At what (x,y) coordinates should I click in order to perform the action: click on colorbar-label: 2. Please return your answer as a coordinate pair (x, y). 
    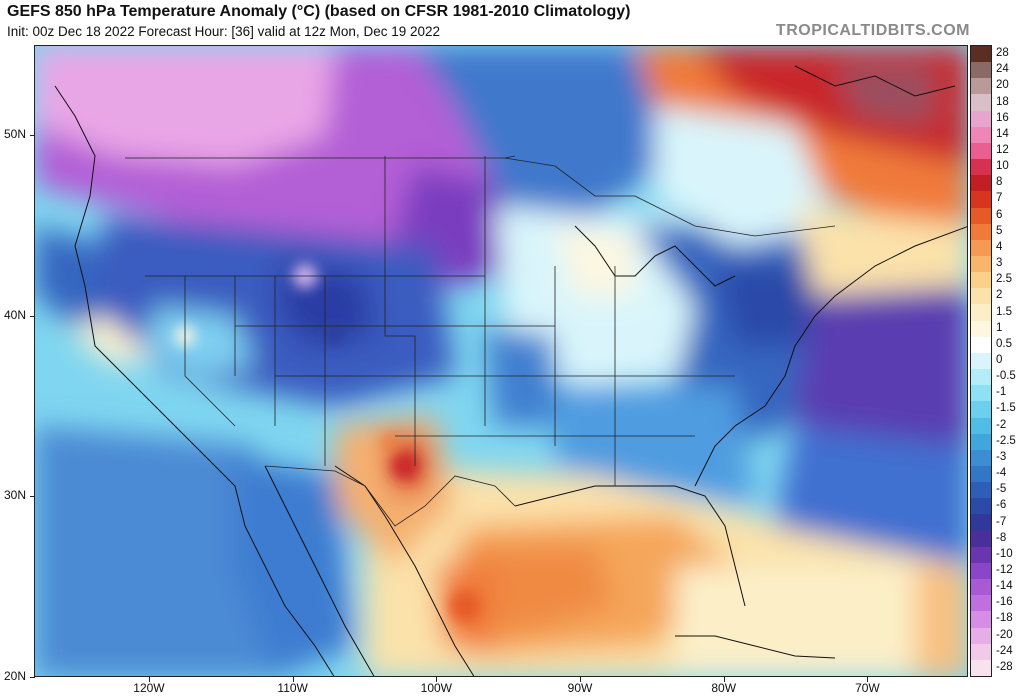
    Looking at the image, I should click on (999, 295).